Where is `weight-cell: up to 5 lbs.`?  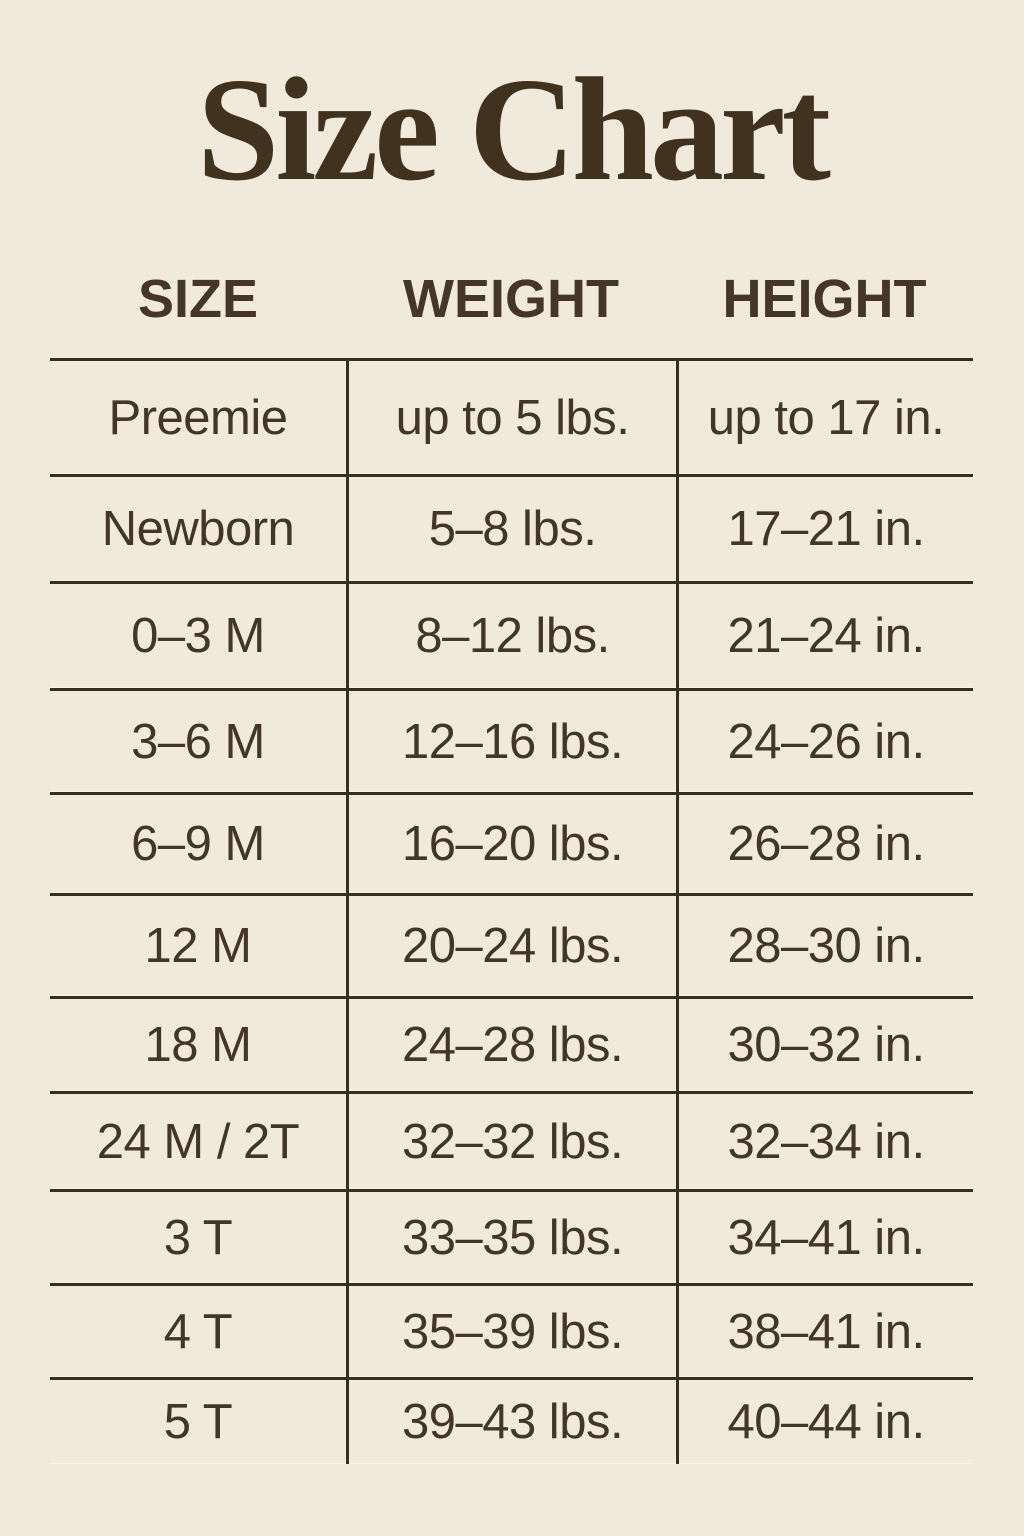 weight-cell: up to 5 lbs. is located at coordinates (511, 416).